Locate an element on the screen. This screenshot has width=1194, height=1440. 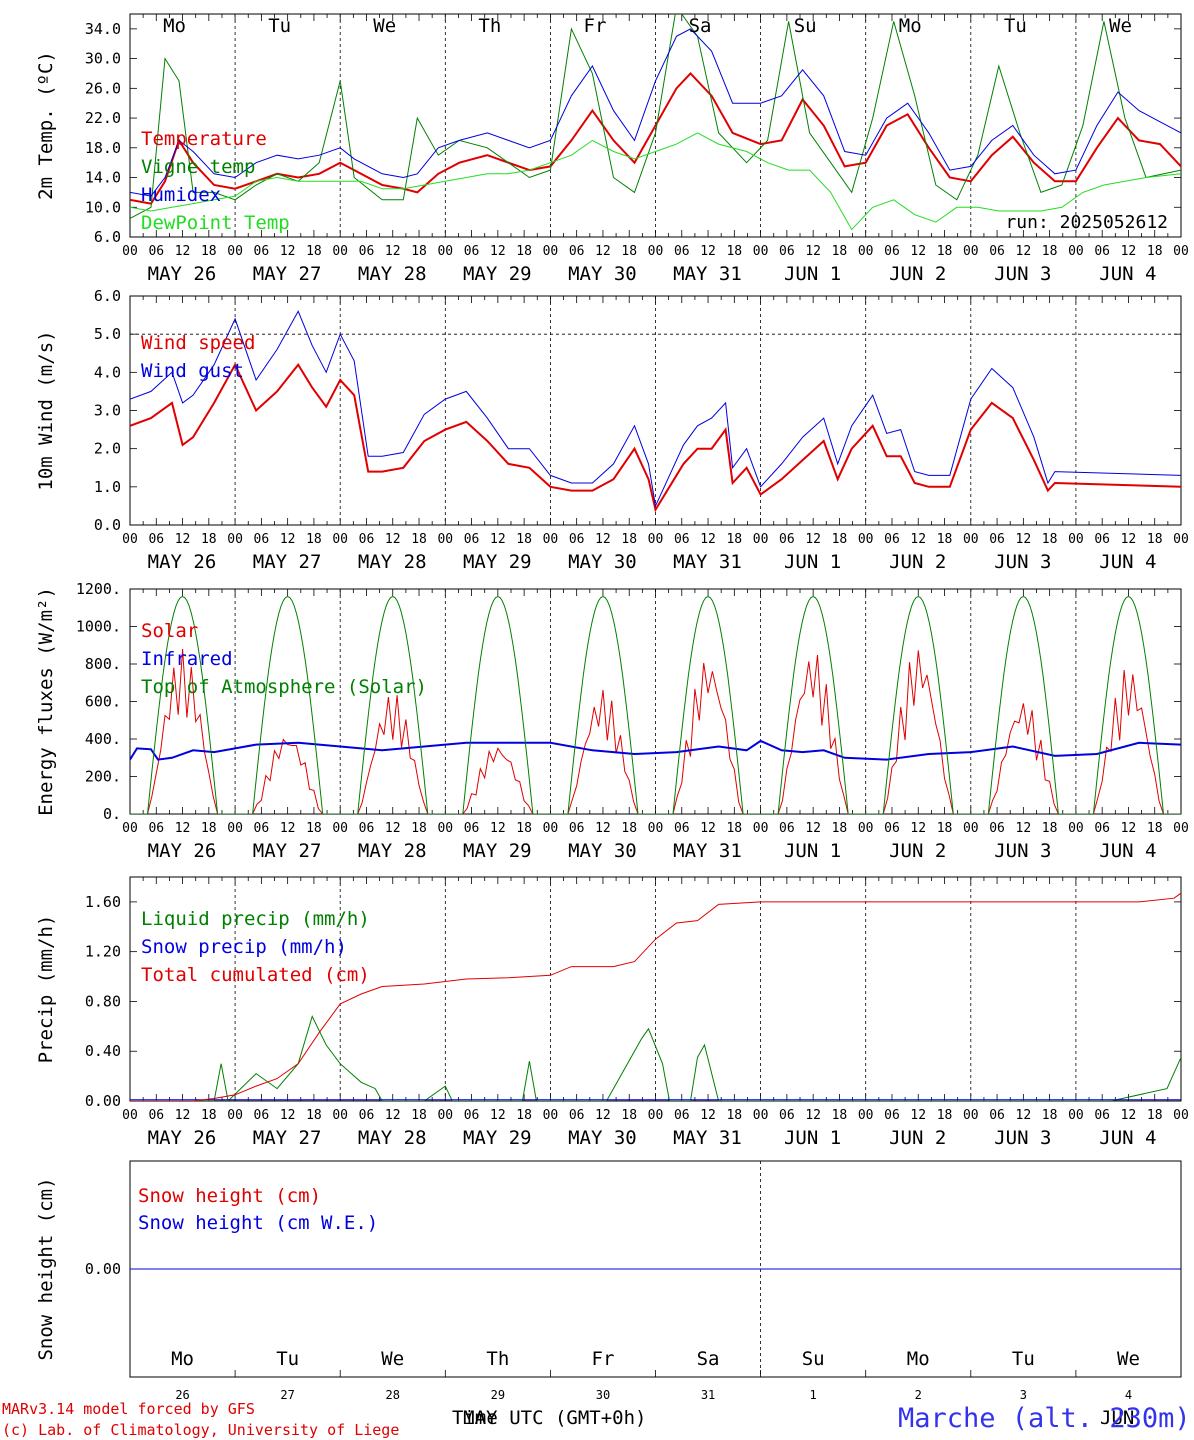
weekday-label: Su is located at coordinates (813, 1359).